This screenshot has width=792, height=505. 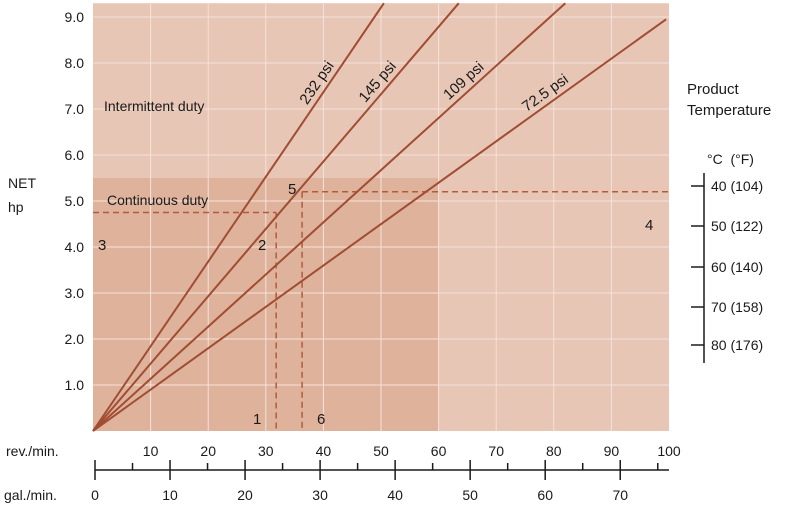 What do you see at coordinates (381, 451) in the screenshot?
I see `rpm-tick-label: 50` at bounding box center [381, 451].